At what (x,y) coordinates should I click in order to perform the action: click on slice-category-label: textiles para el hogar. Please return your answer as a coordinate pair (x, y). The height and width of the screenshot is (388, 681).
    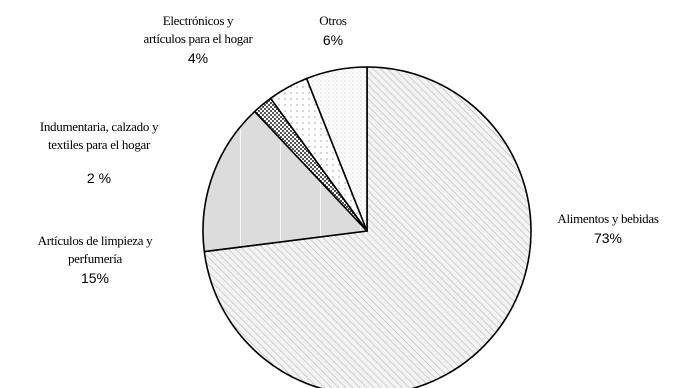
    Looking at the image, I should click on (99, 144).